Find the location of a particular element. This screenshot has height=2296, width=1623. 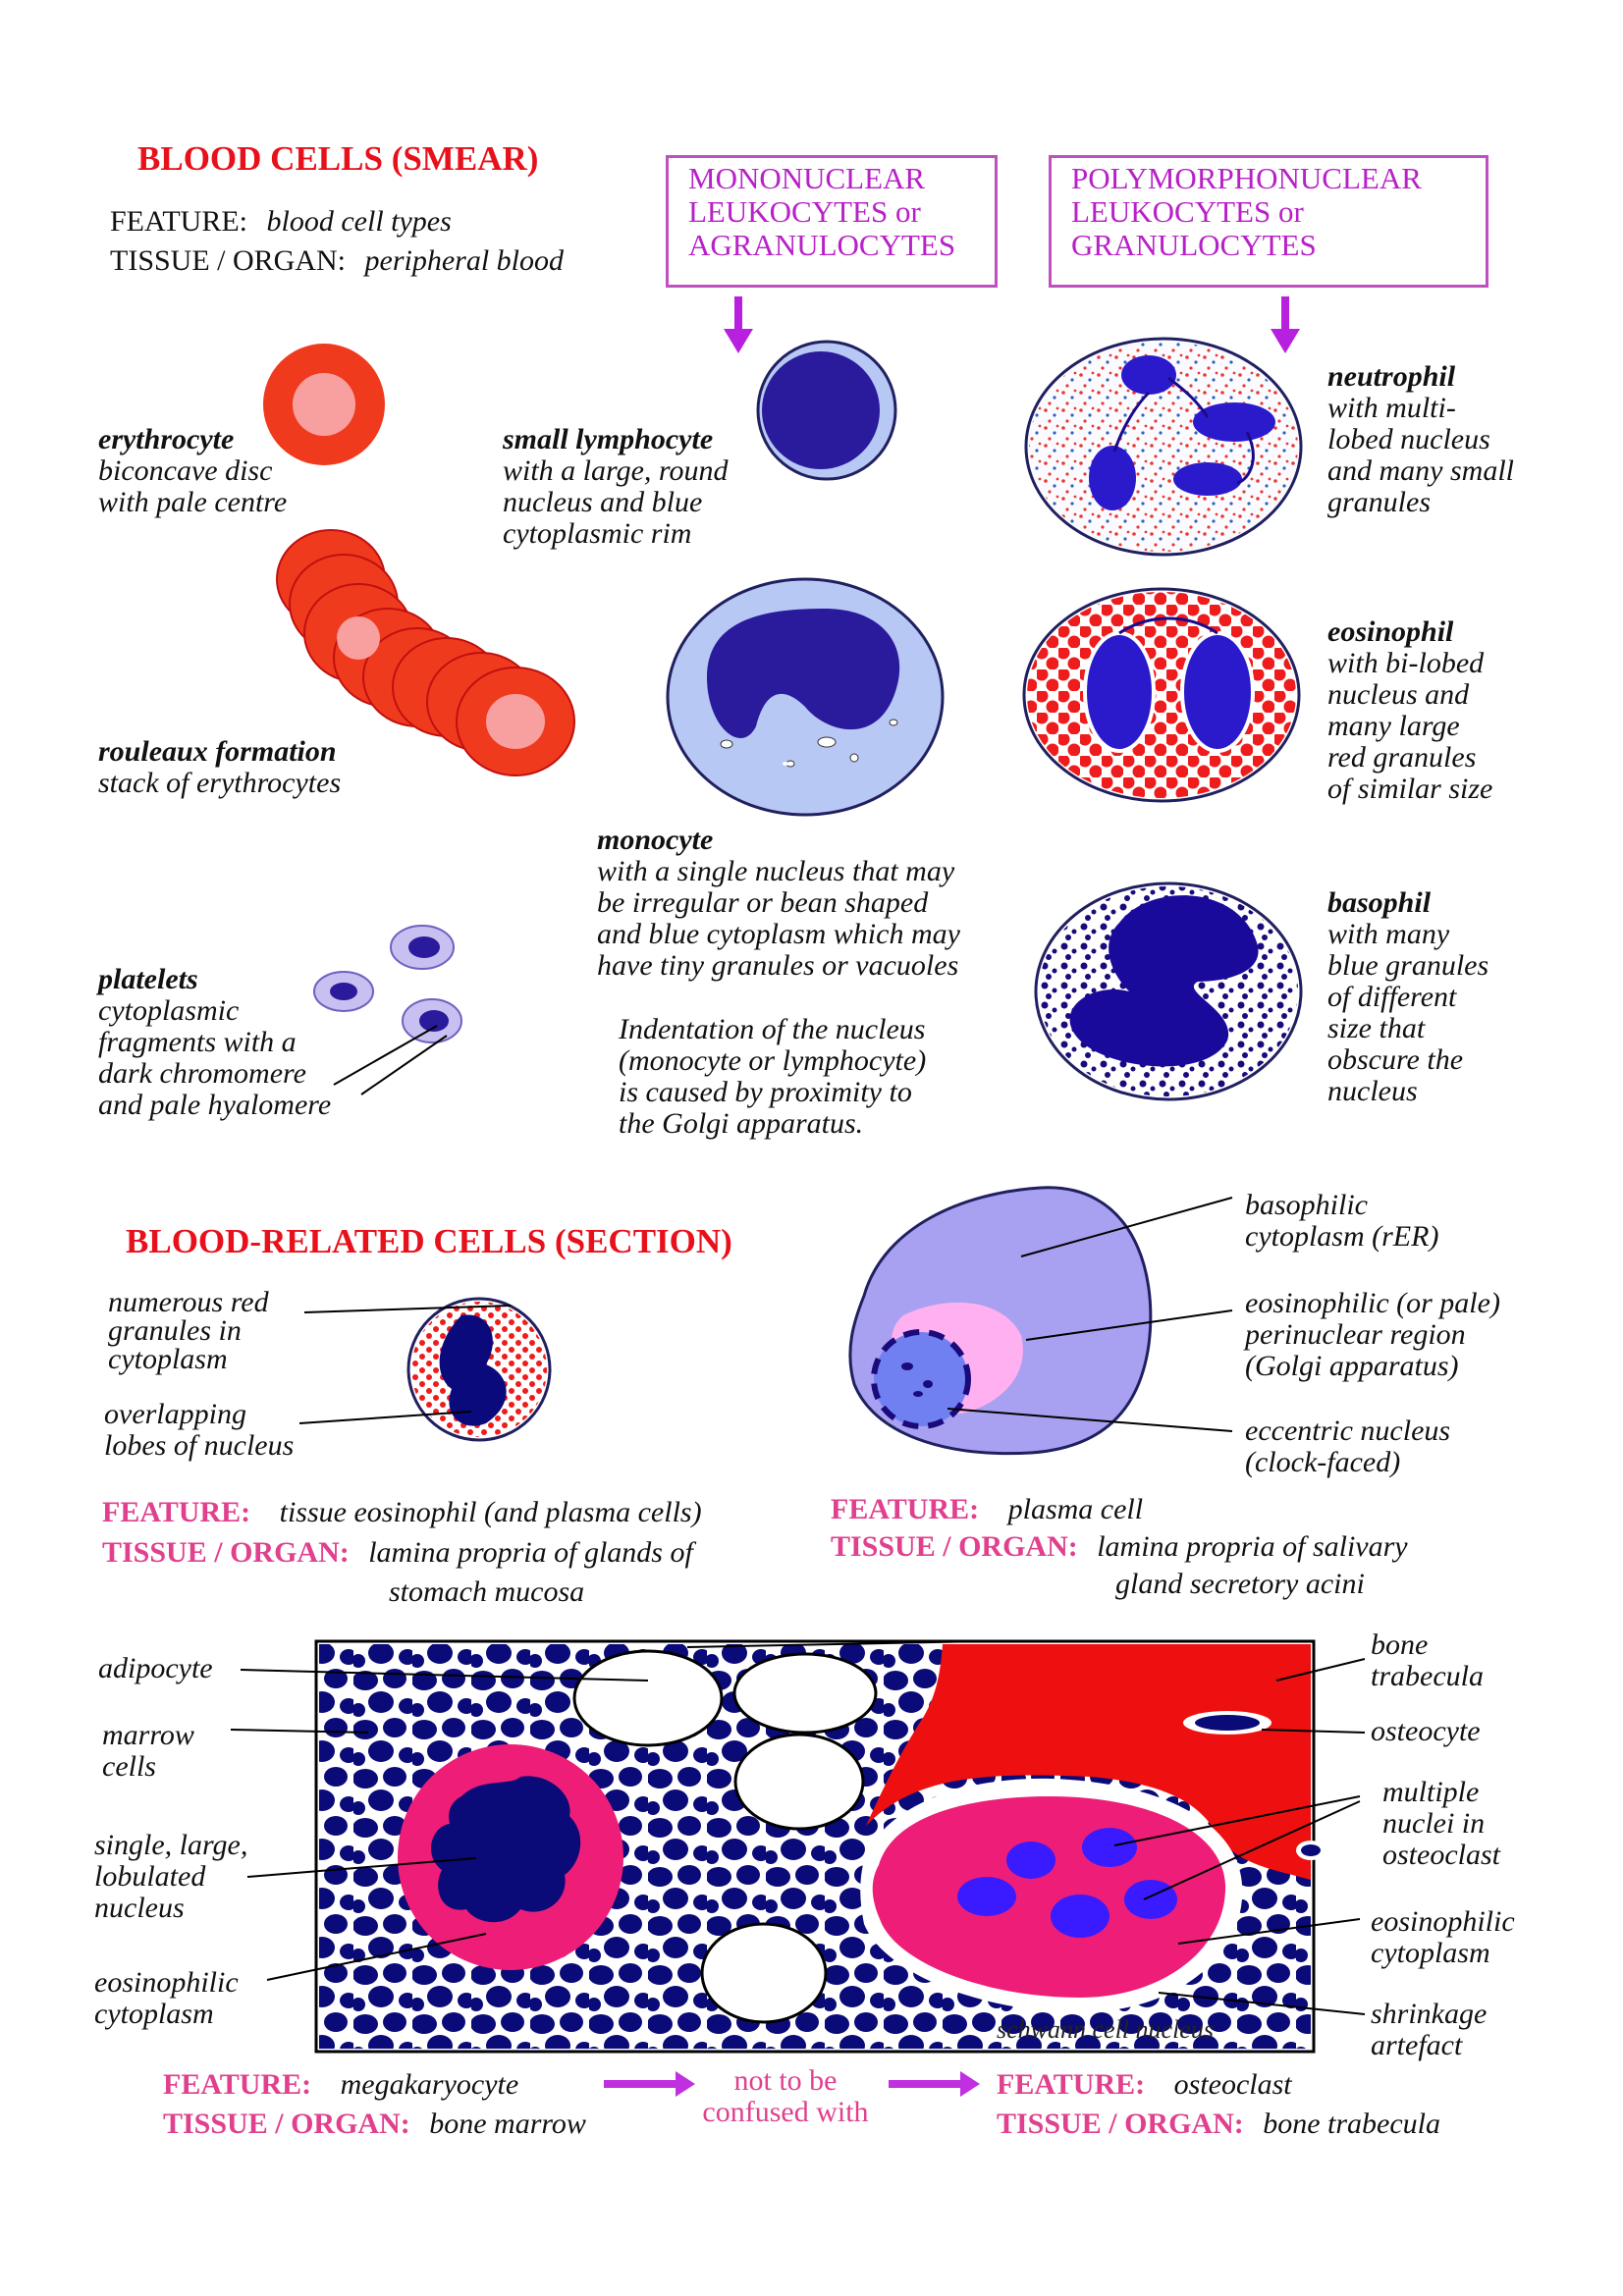

indentation-line: (monocyte or lymphocyte) is located at coordinates (773, 1061).